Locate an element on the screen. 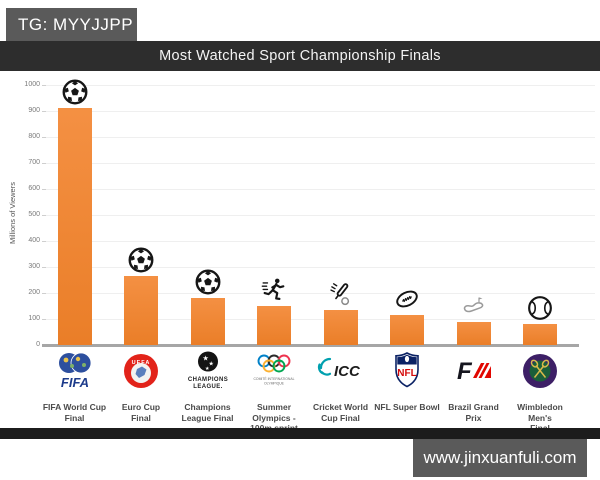 The width and height of the screenshot is (600, 480). x-axis-line is located at coordinates (310, 345).